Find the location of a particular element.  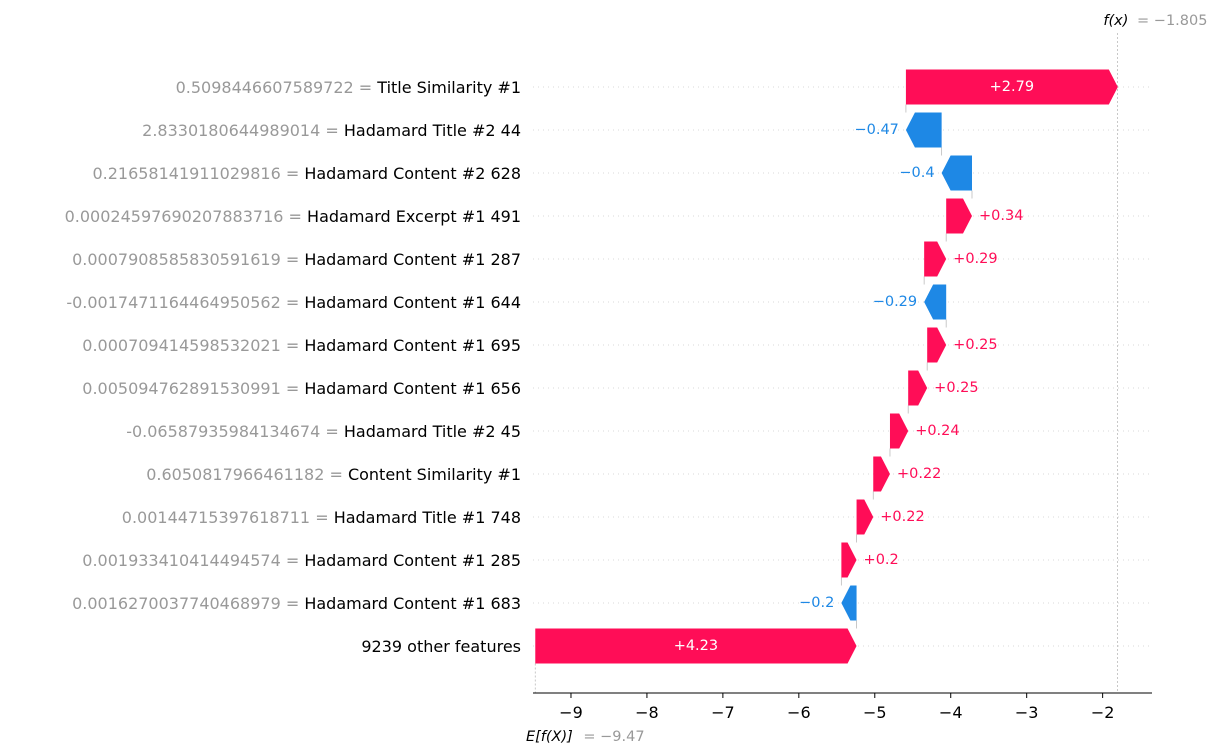

feature-name: Hadamard Content #1 656 is located at coordinates (412, 388).